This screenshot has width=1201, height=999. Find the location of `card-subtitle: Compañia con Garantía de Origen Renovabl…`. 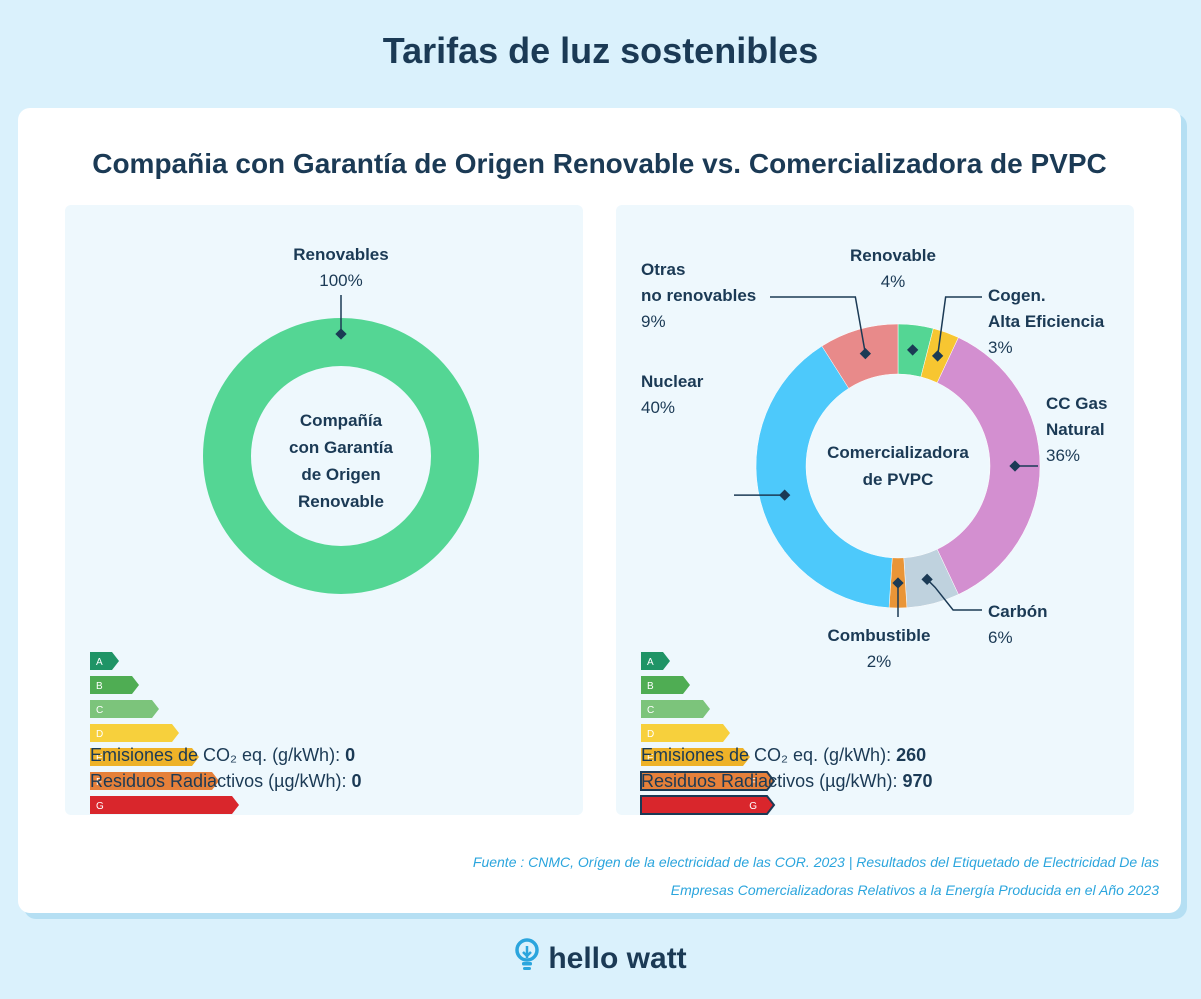

card-subtitle: Compañia con Garantía de Origen Renovabl… is located at coordinates (599, 163).